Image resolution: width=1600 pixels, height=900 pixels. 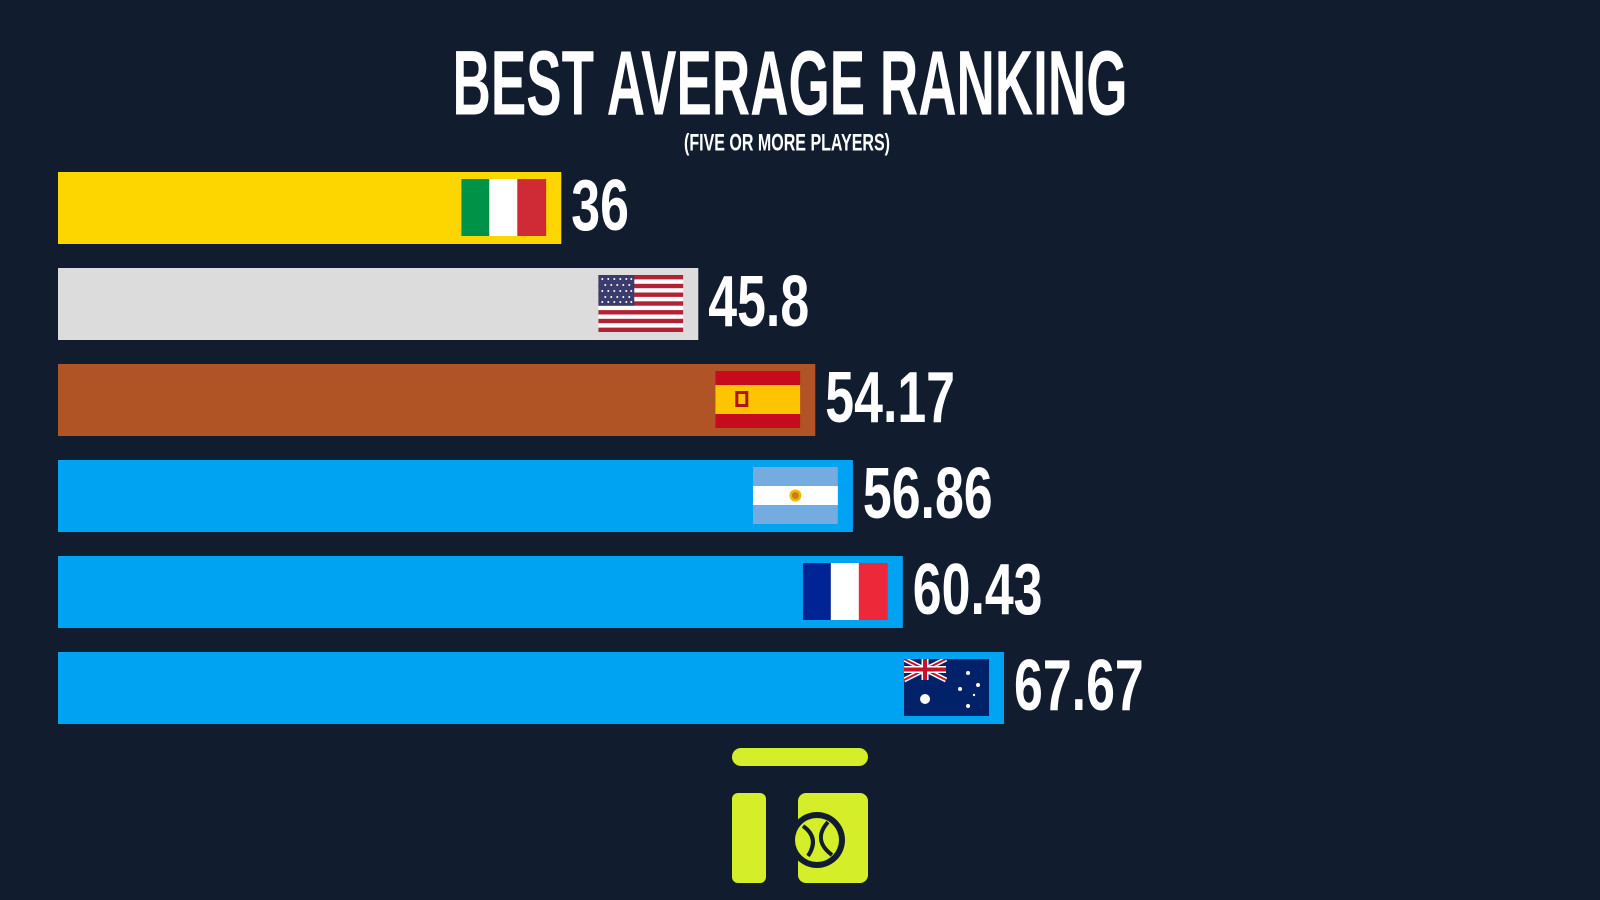 I want to click on value-label: 67.67, so click(x=1079, y=686).